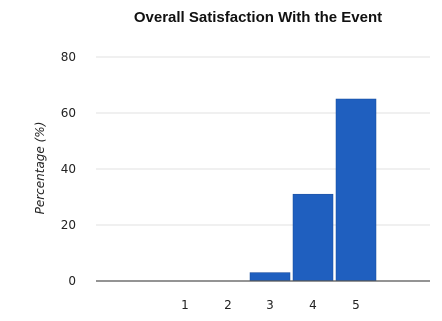  I want to click on x-axis-ticks: 1 2 3 4 5, so click(270, 305).